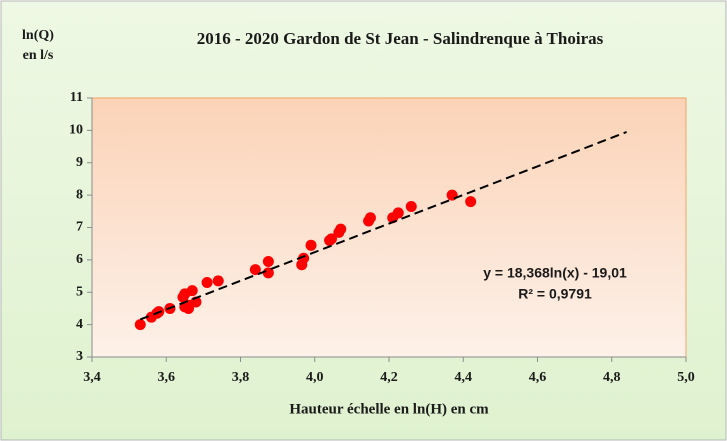 The image size is (727, 441). What do you see at coordinates (315, 377) in the screenshot?
I see `x-tick-label: 4,0` at bounding box center [315, 377].